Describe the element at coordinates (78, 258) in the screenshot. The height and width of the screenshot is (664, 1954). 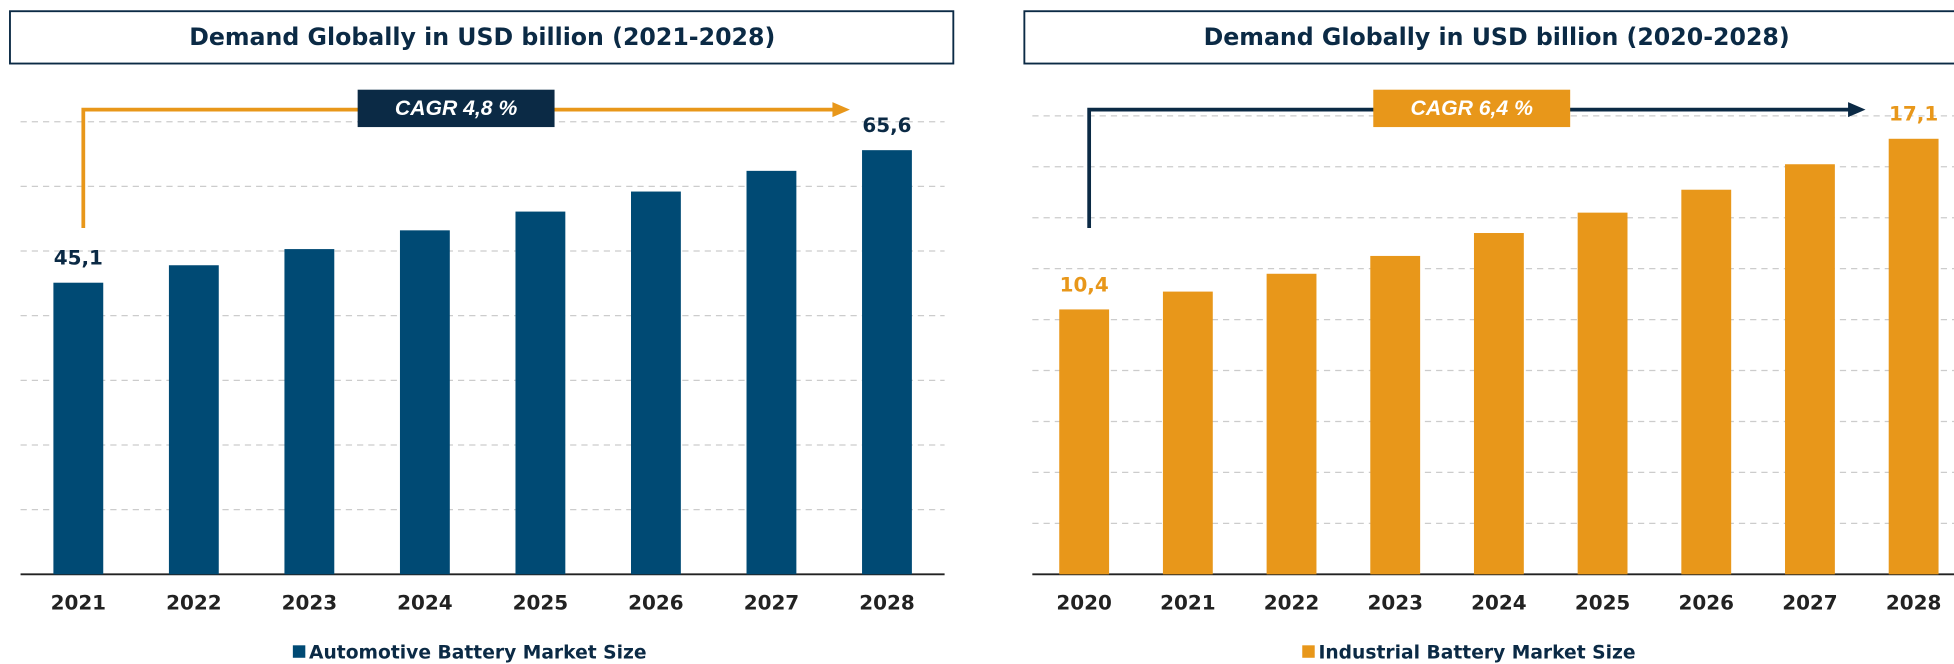
I see `value-label: 45,1` at that location.